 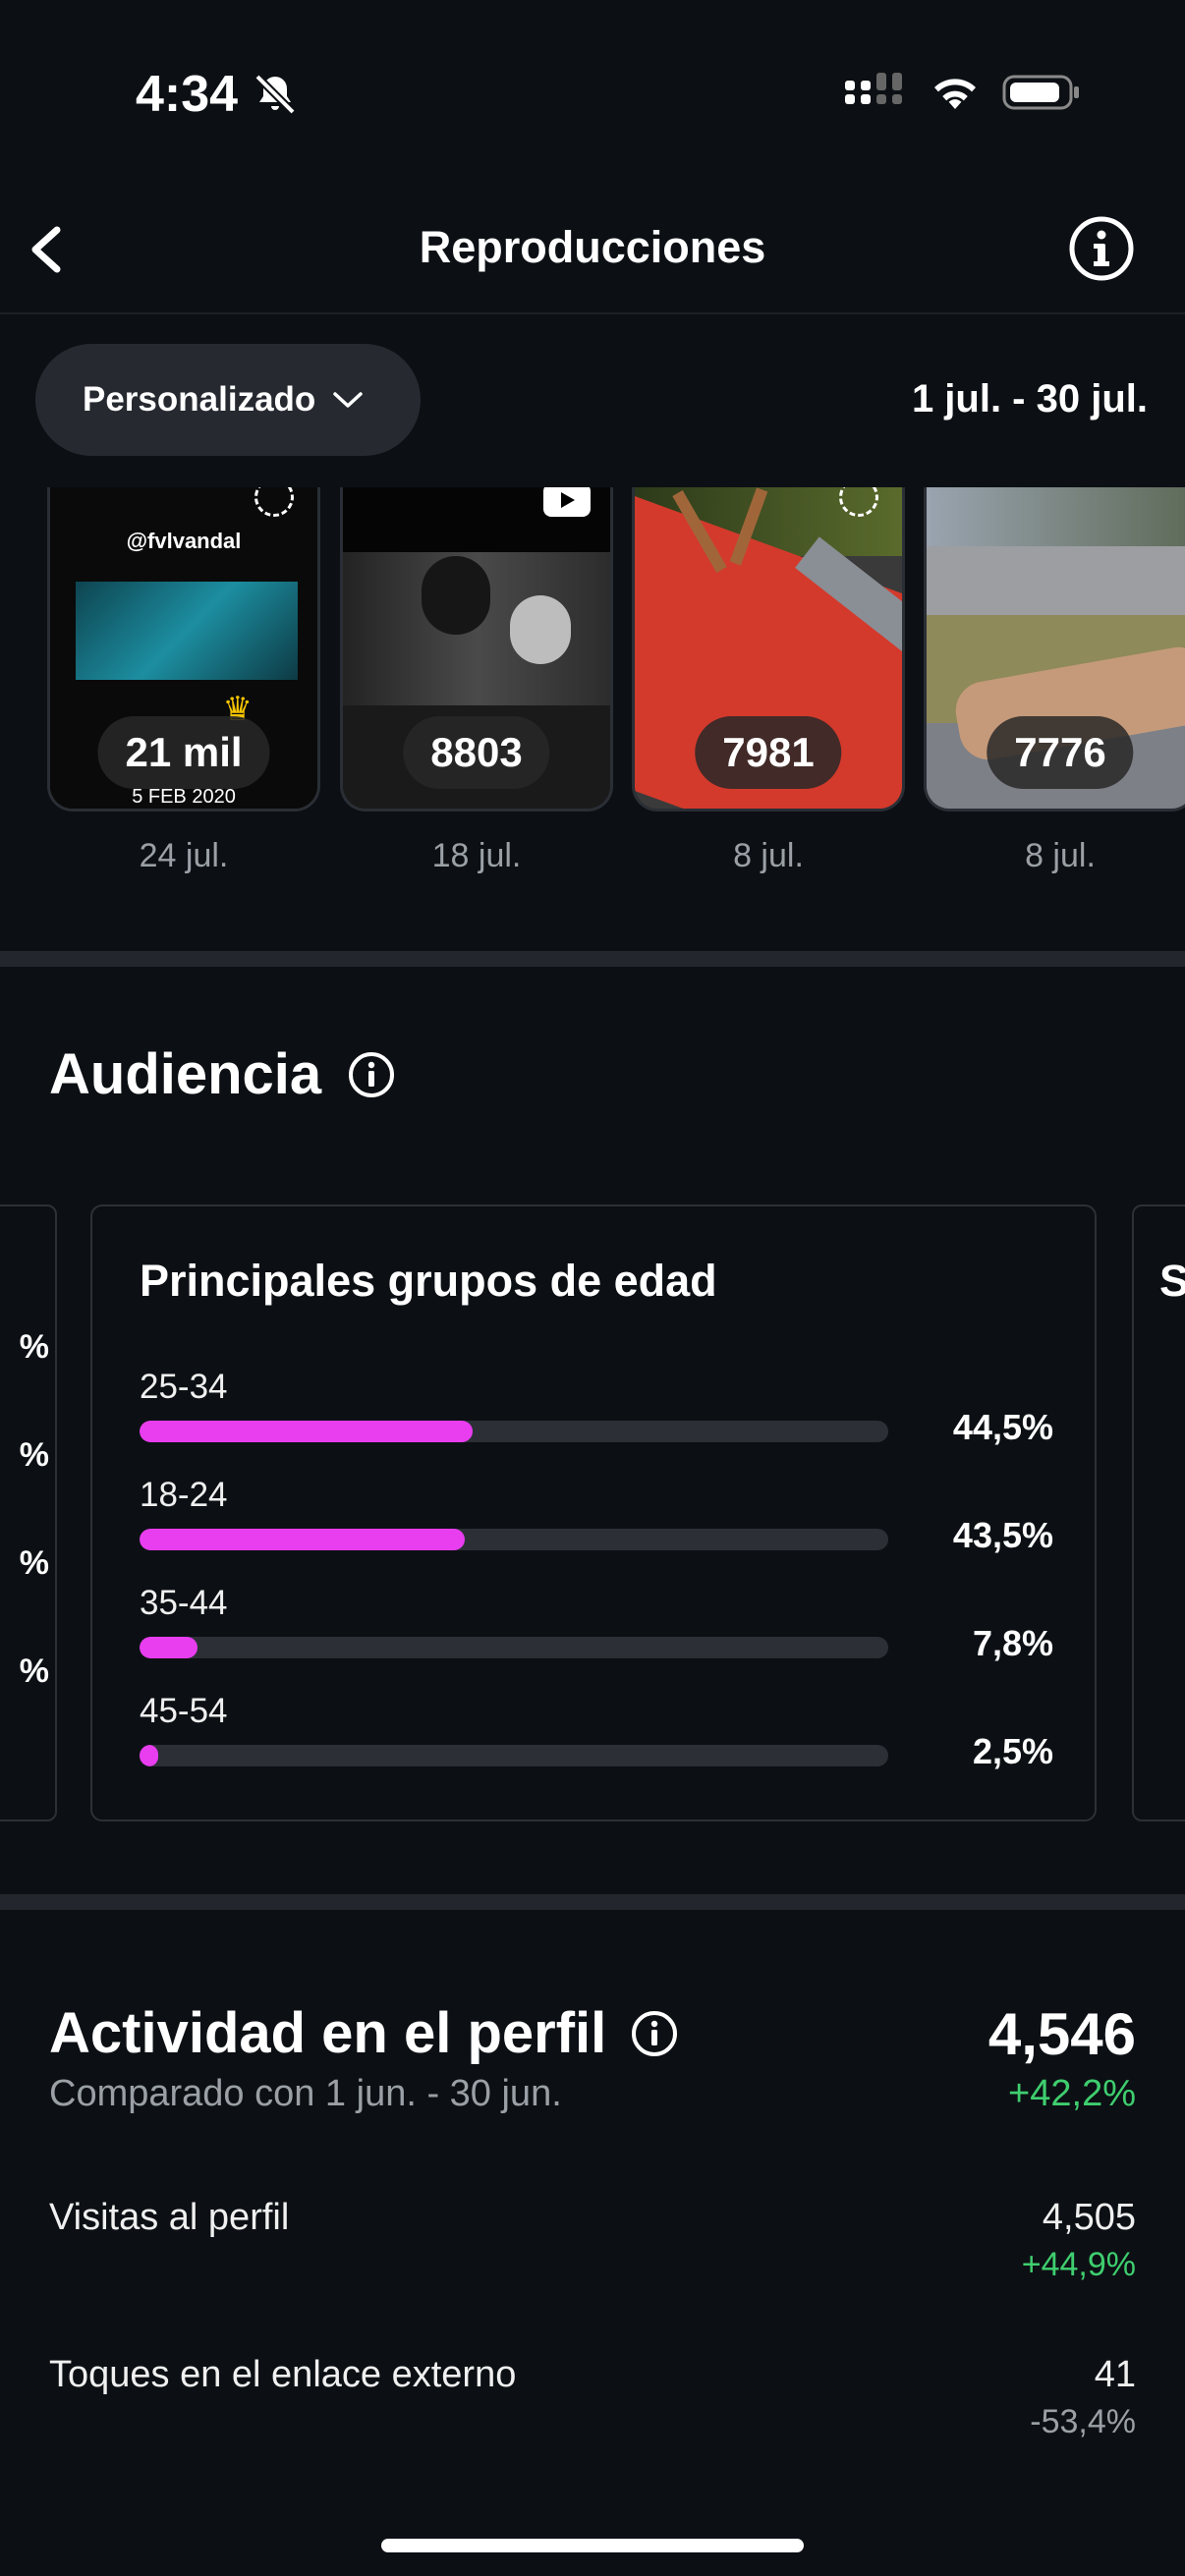 What do you see at coordinates (769, 752) in the screenshot?
I see `view-count: 7981` at bounding box center [769, 752].